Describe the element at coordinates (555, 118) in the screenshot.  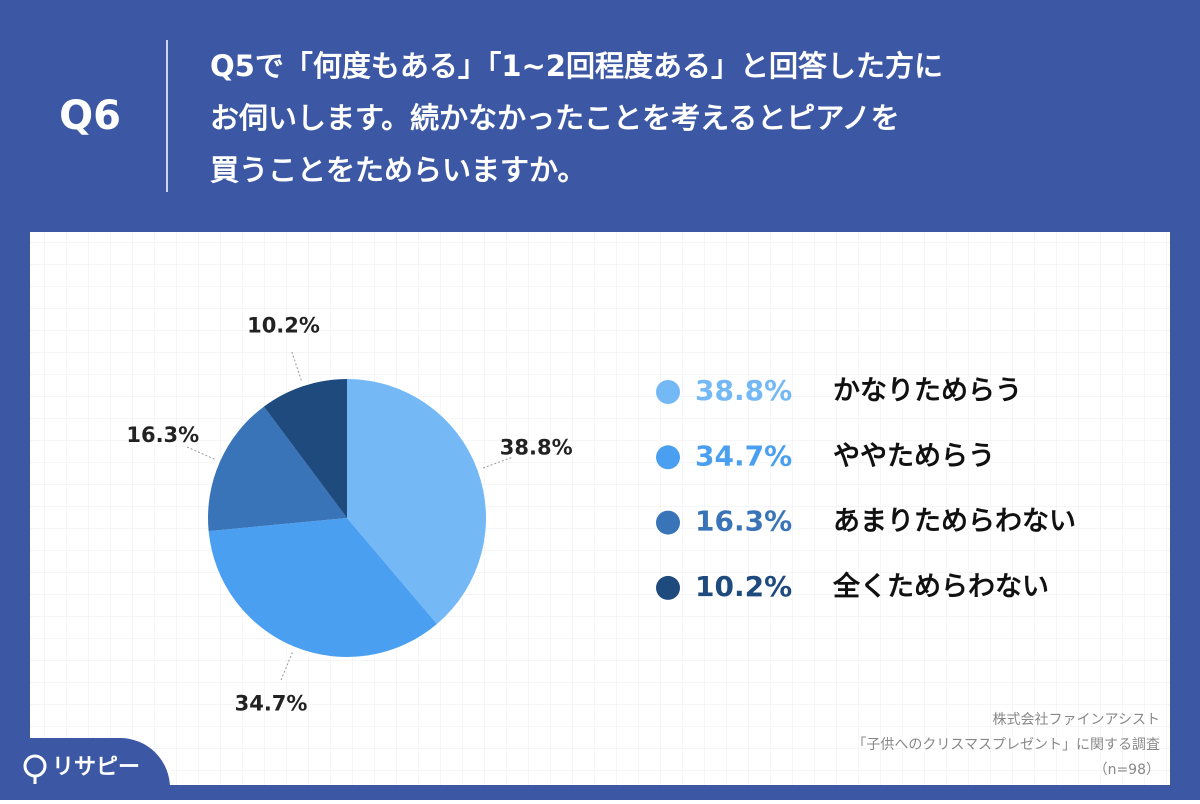
I see `title-line: お伺いします。続かなかったことを考えるとピアノを` at that location.